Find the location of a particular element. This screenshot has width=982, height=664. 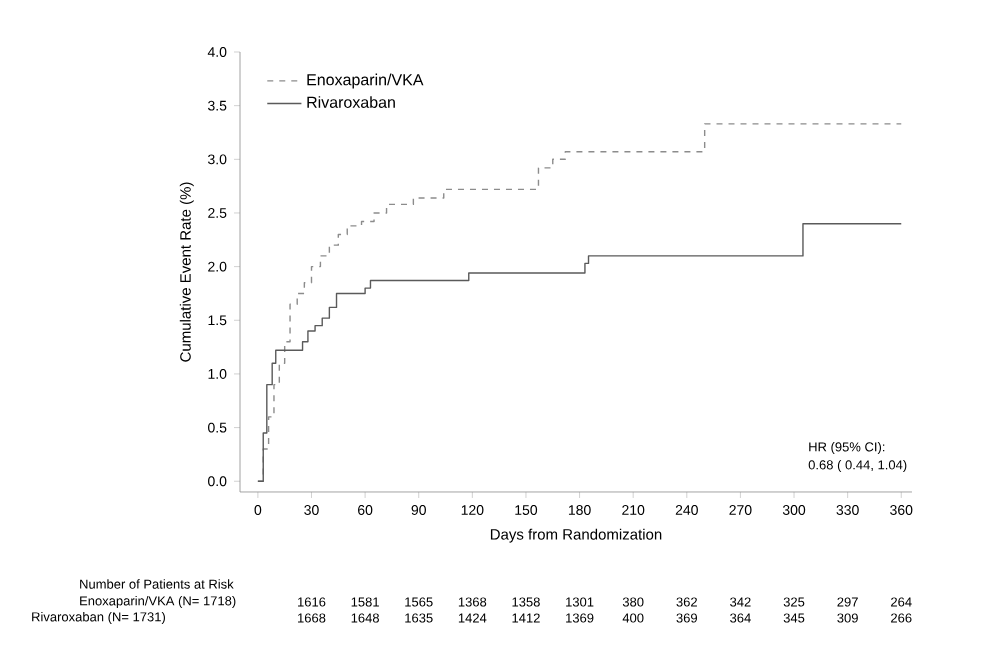

legend-label: Enoxaparin/VKA is located at coordinates (365, 81).